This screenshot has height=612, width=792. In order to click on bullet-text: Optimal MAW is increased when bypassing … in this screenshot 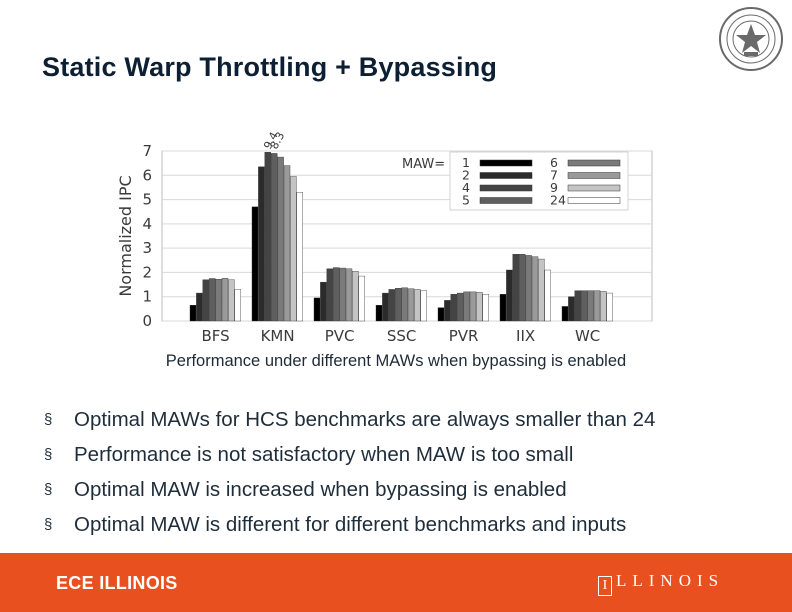, I will do `click(320, 489)`.